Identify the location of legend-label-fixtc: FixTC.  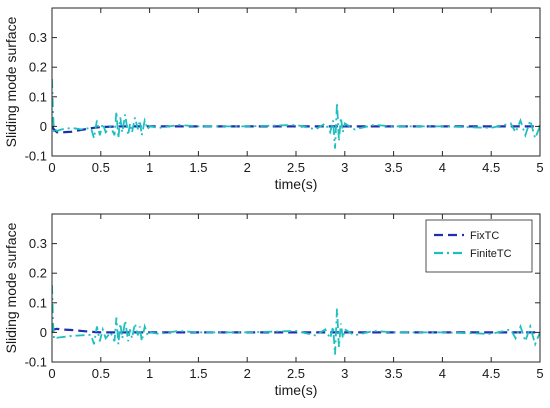
(484, 236).